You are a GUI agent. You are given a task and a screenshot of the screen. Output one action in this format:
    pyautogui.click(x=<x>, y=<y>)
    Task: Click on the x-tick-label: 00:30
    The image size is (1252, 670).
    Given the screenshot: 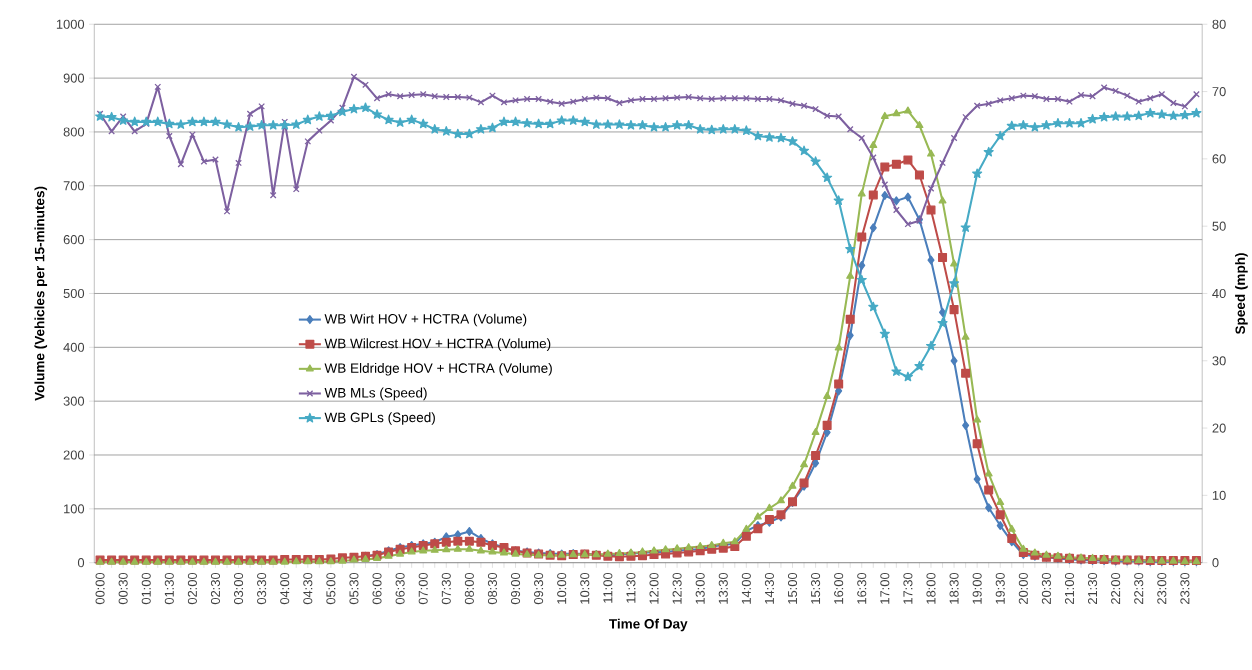 What is the action you would take?
    pyautogui.click(x=123, y=589)
    